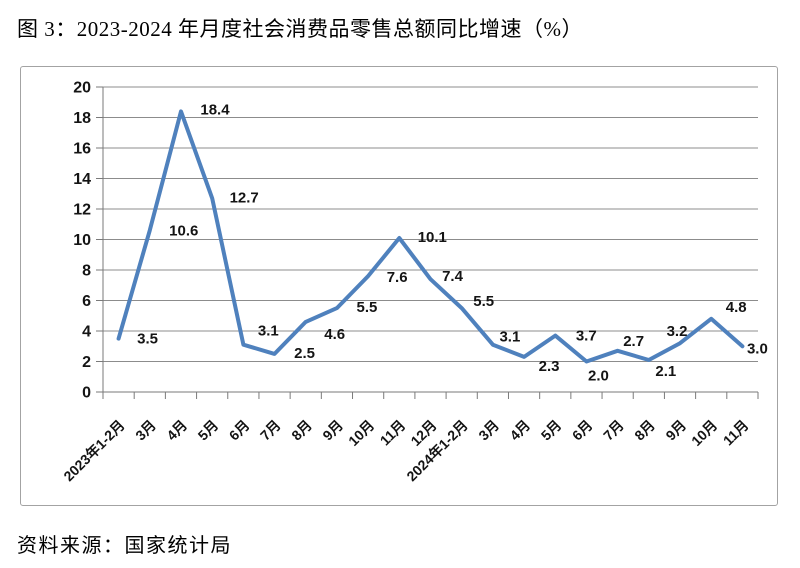 The height and width of the screenshot is (568, 800). Describe the element at coordinates (586, 336) in the screenshot. I see `data-label: 3.7` at that location.